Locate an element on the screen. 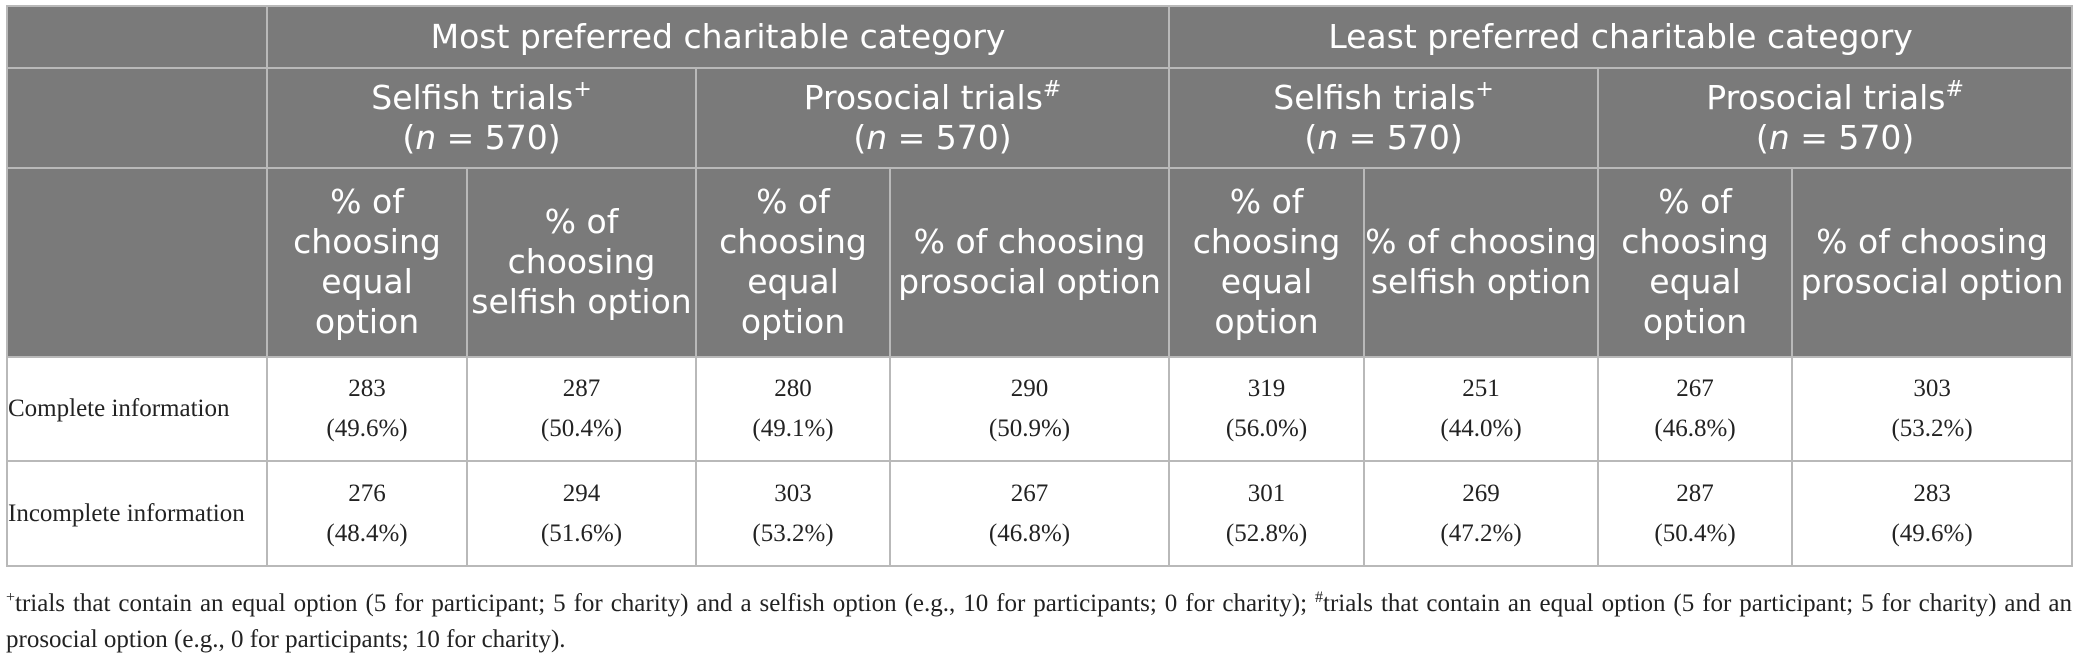 The image size is (2077, 660). cell-percent: (48.4%) is located at coordinates (367, 533).